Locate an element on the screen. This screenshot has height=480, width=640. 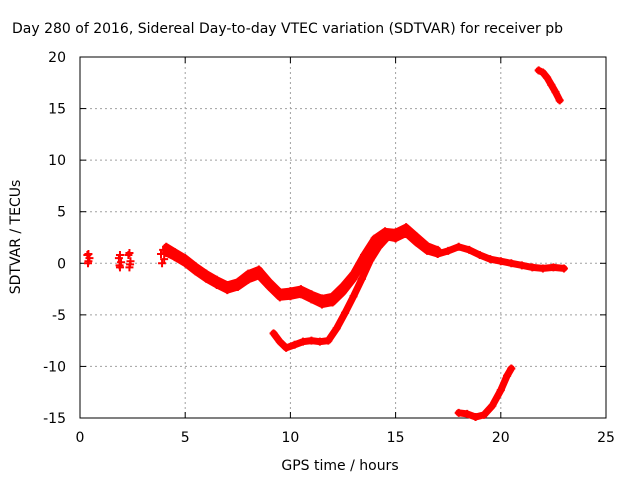
y-tick-label: 0 is located at coordinates (61, 264).